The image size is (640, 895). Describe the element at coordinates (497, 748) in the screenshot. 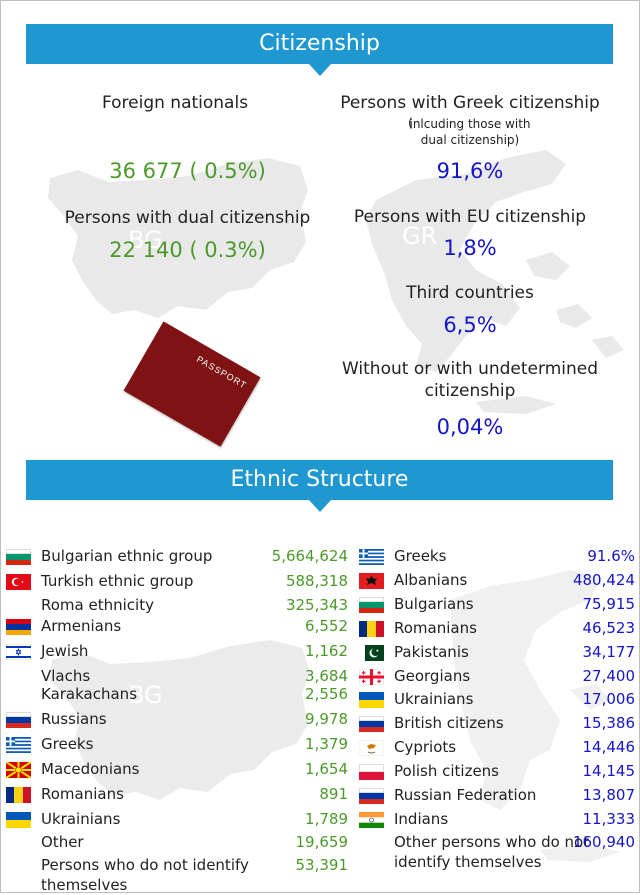

I see `gr-ethnic-row-cypriots: Cypriots 14,446` at that location.